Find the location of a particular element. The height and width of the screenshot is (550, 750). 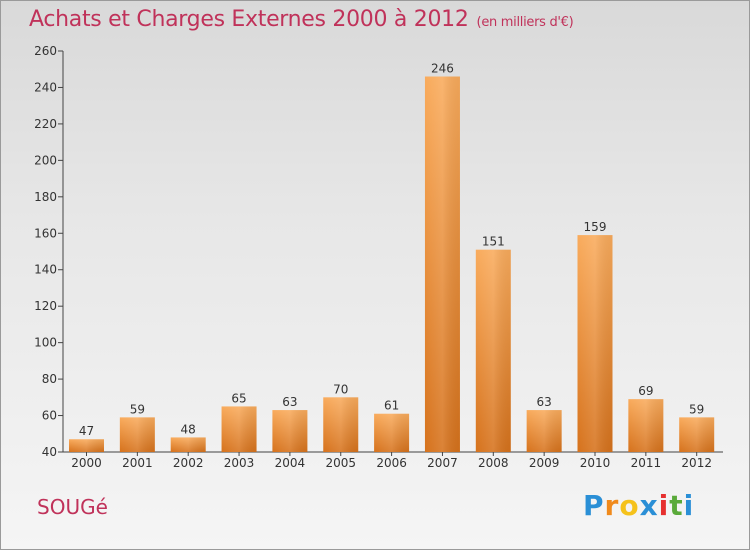

y-tick-label: 40 is located at coordinates (49, 452).